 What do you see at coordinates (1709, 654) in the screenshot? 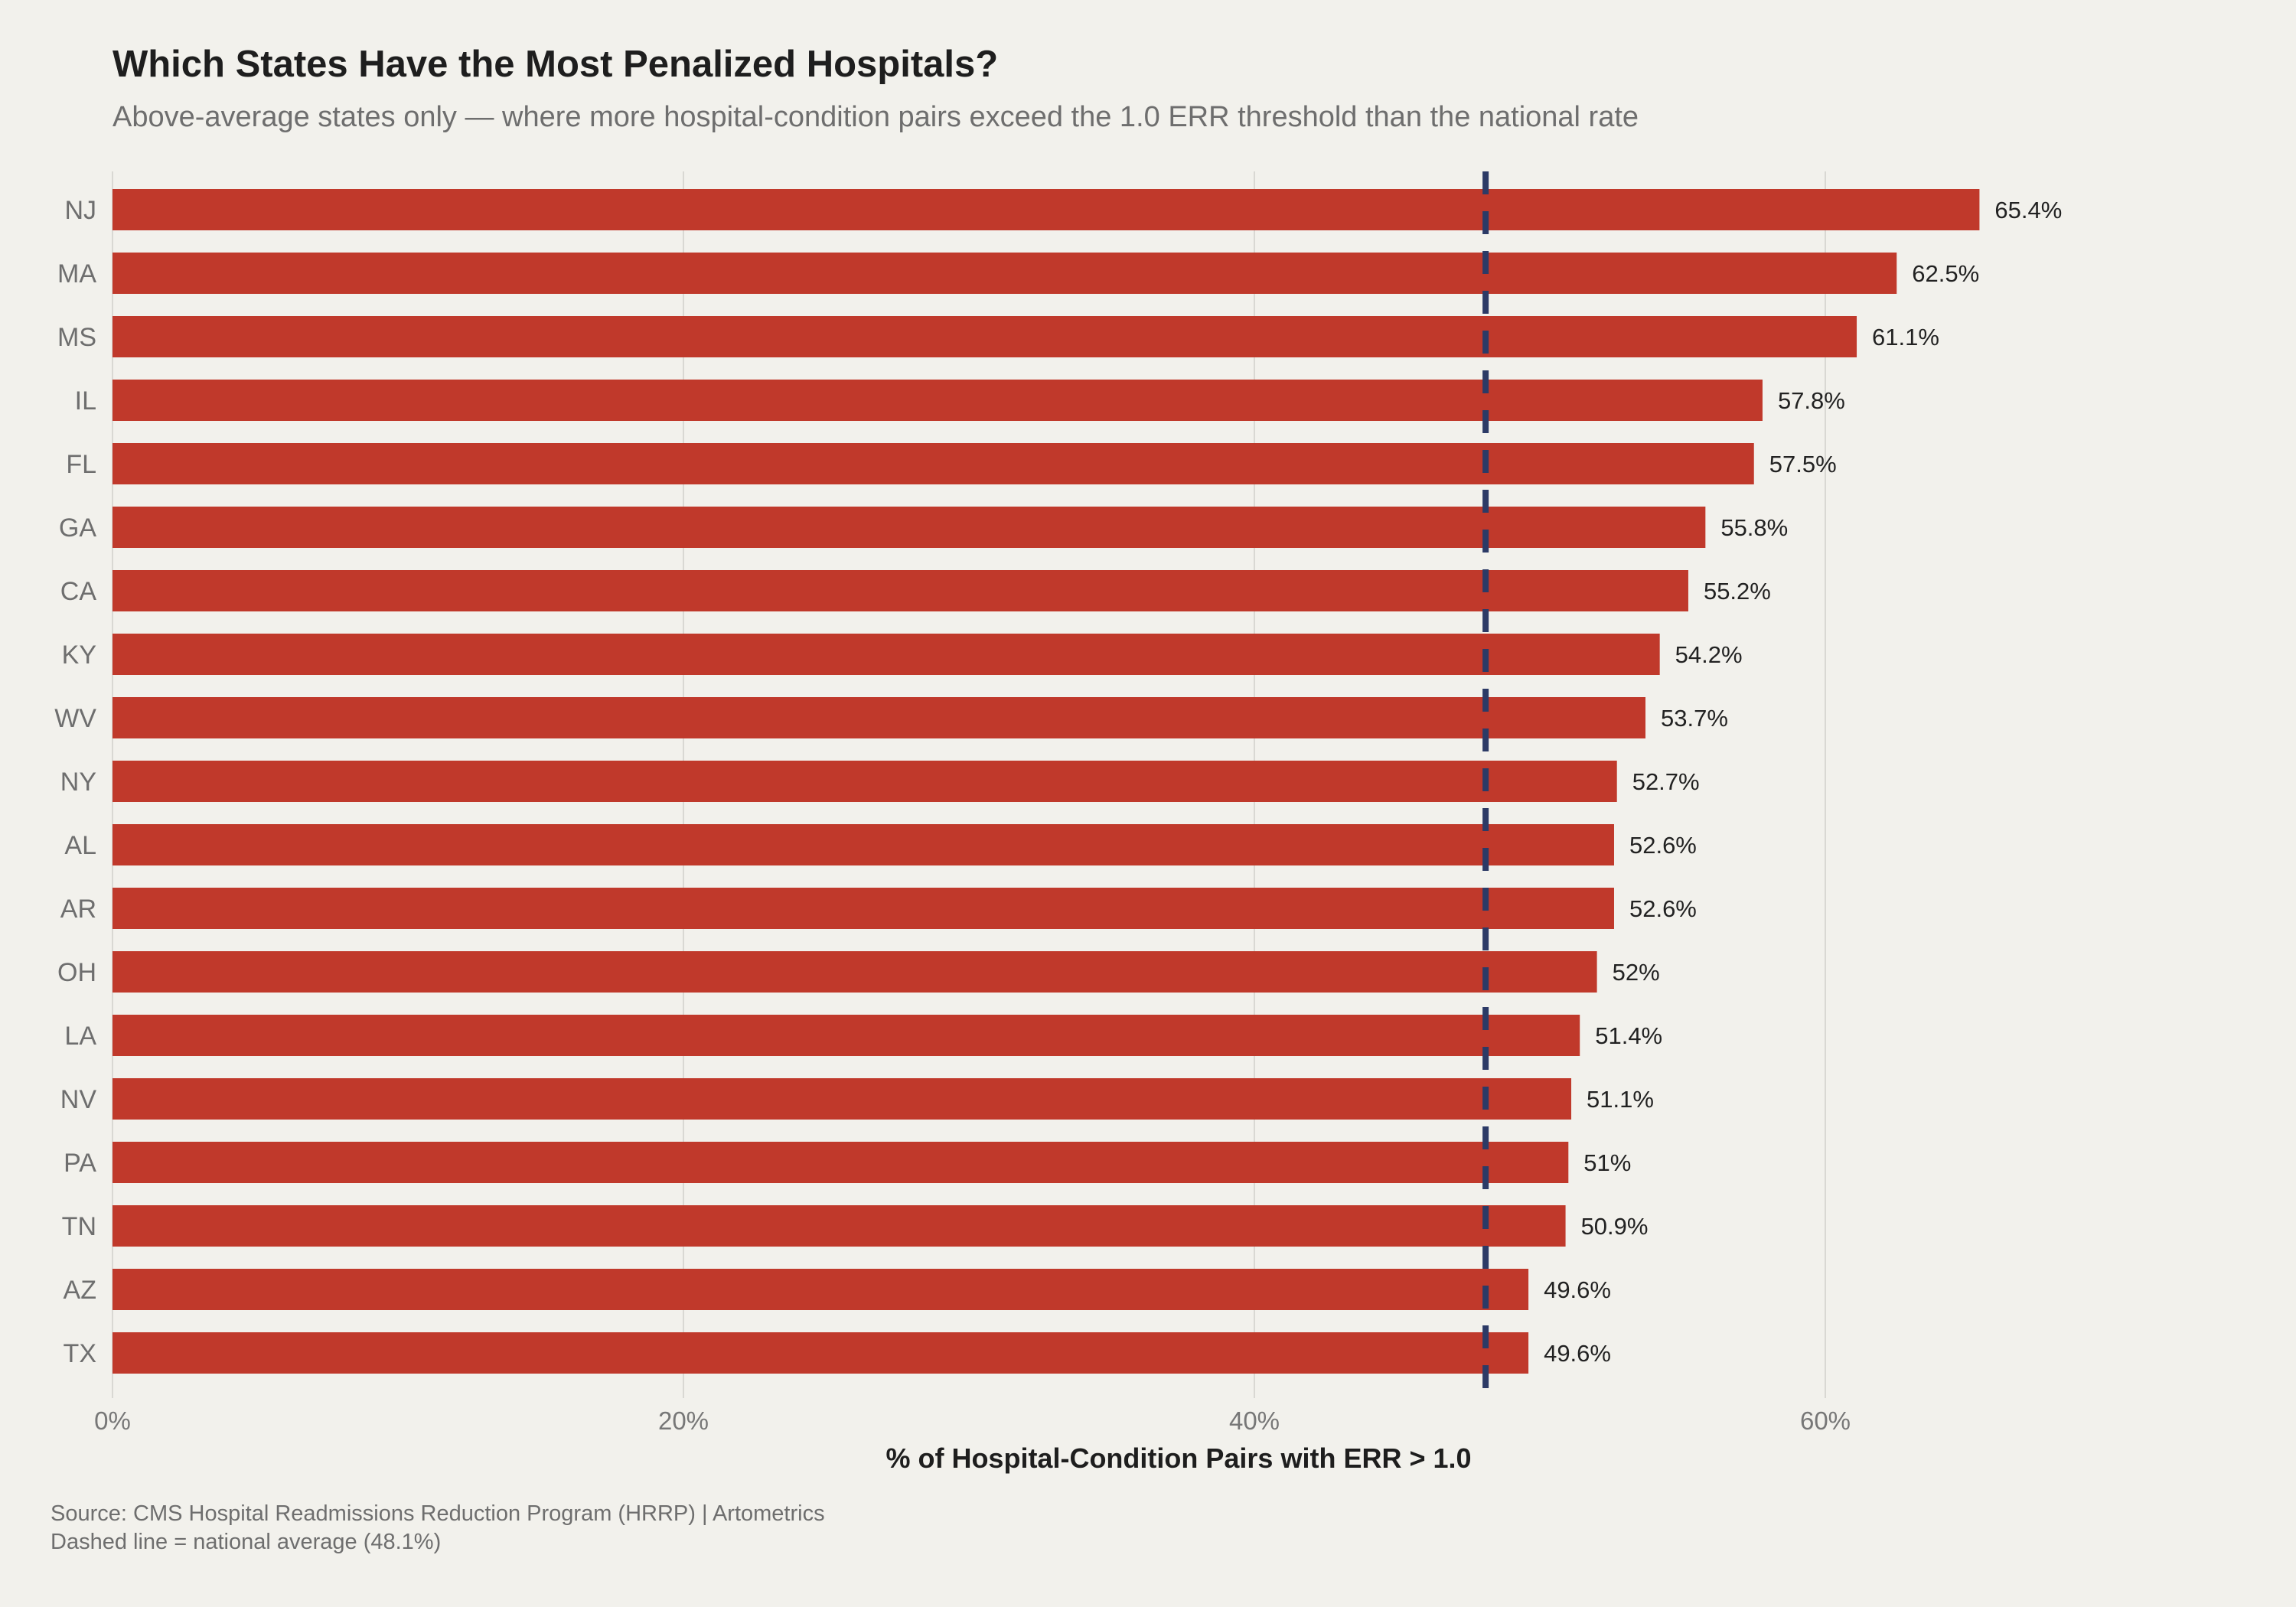
I see `data-label: 54.2%` at bounding box center [1709, 654].